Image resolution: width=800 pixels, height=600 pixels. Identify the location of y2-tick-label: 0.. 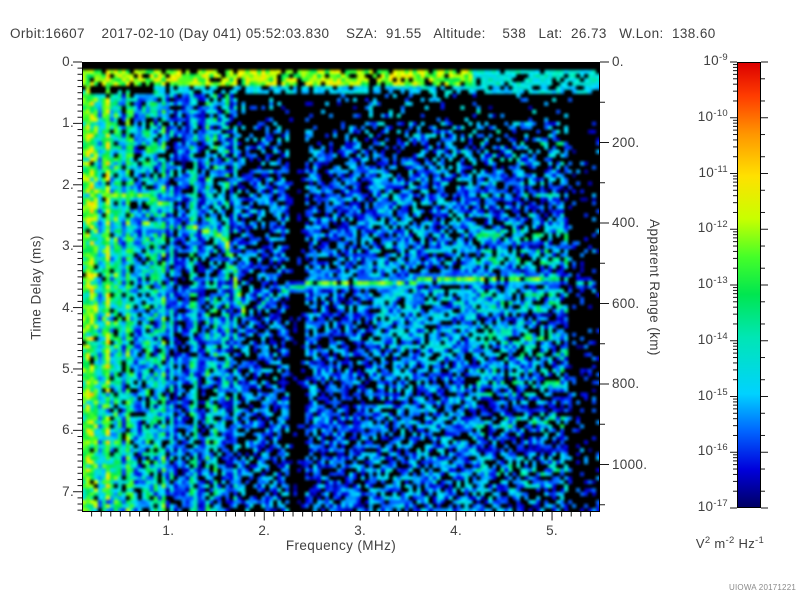
(618, 61).